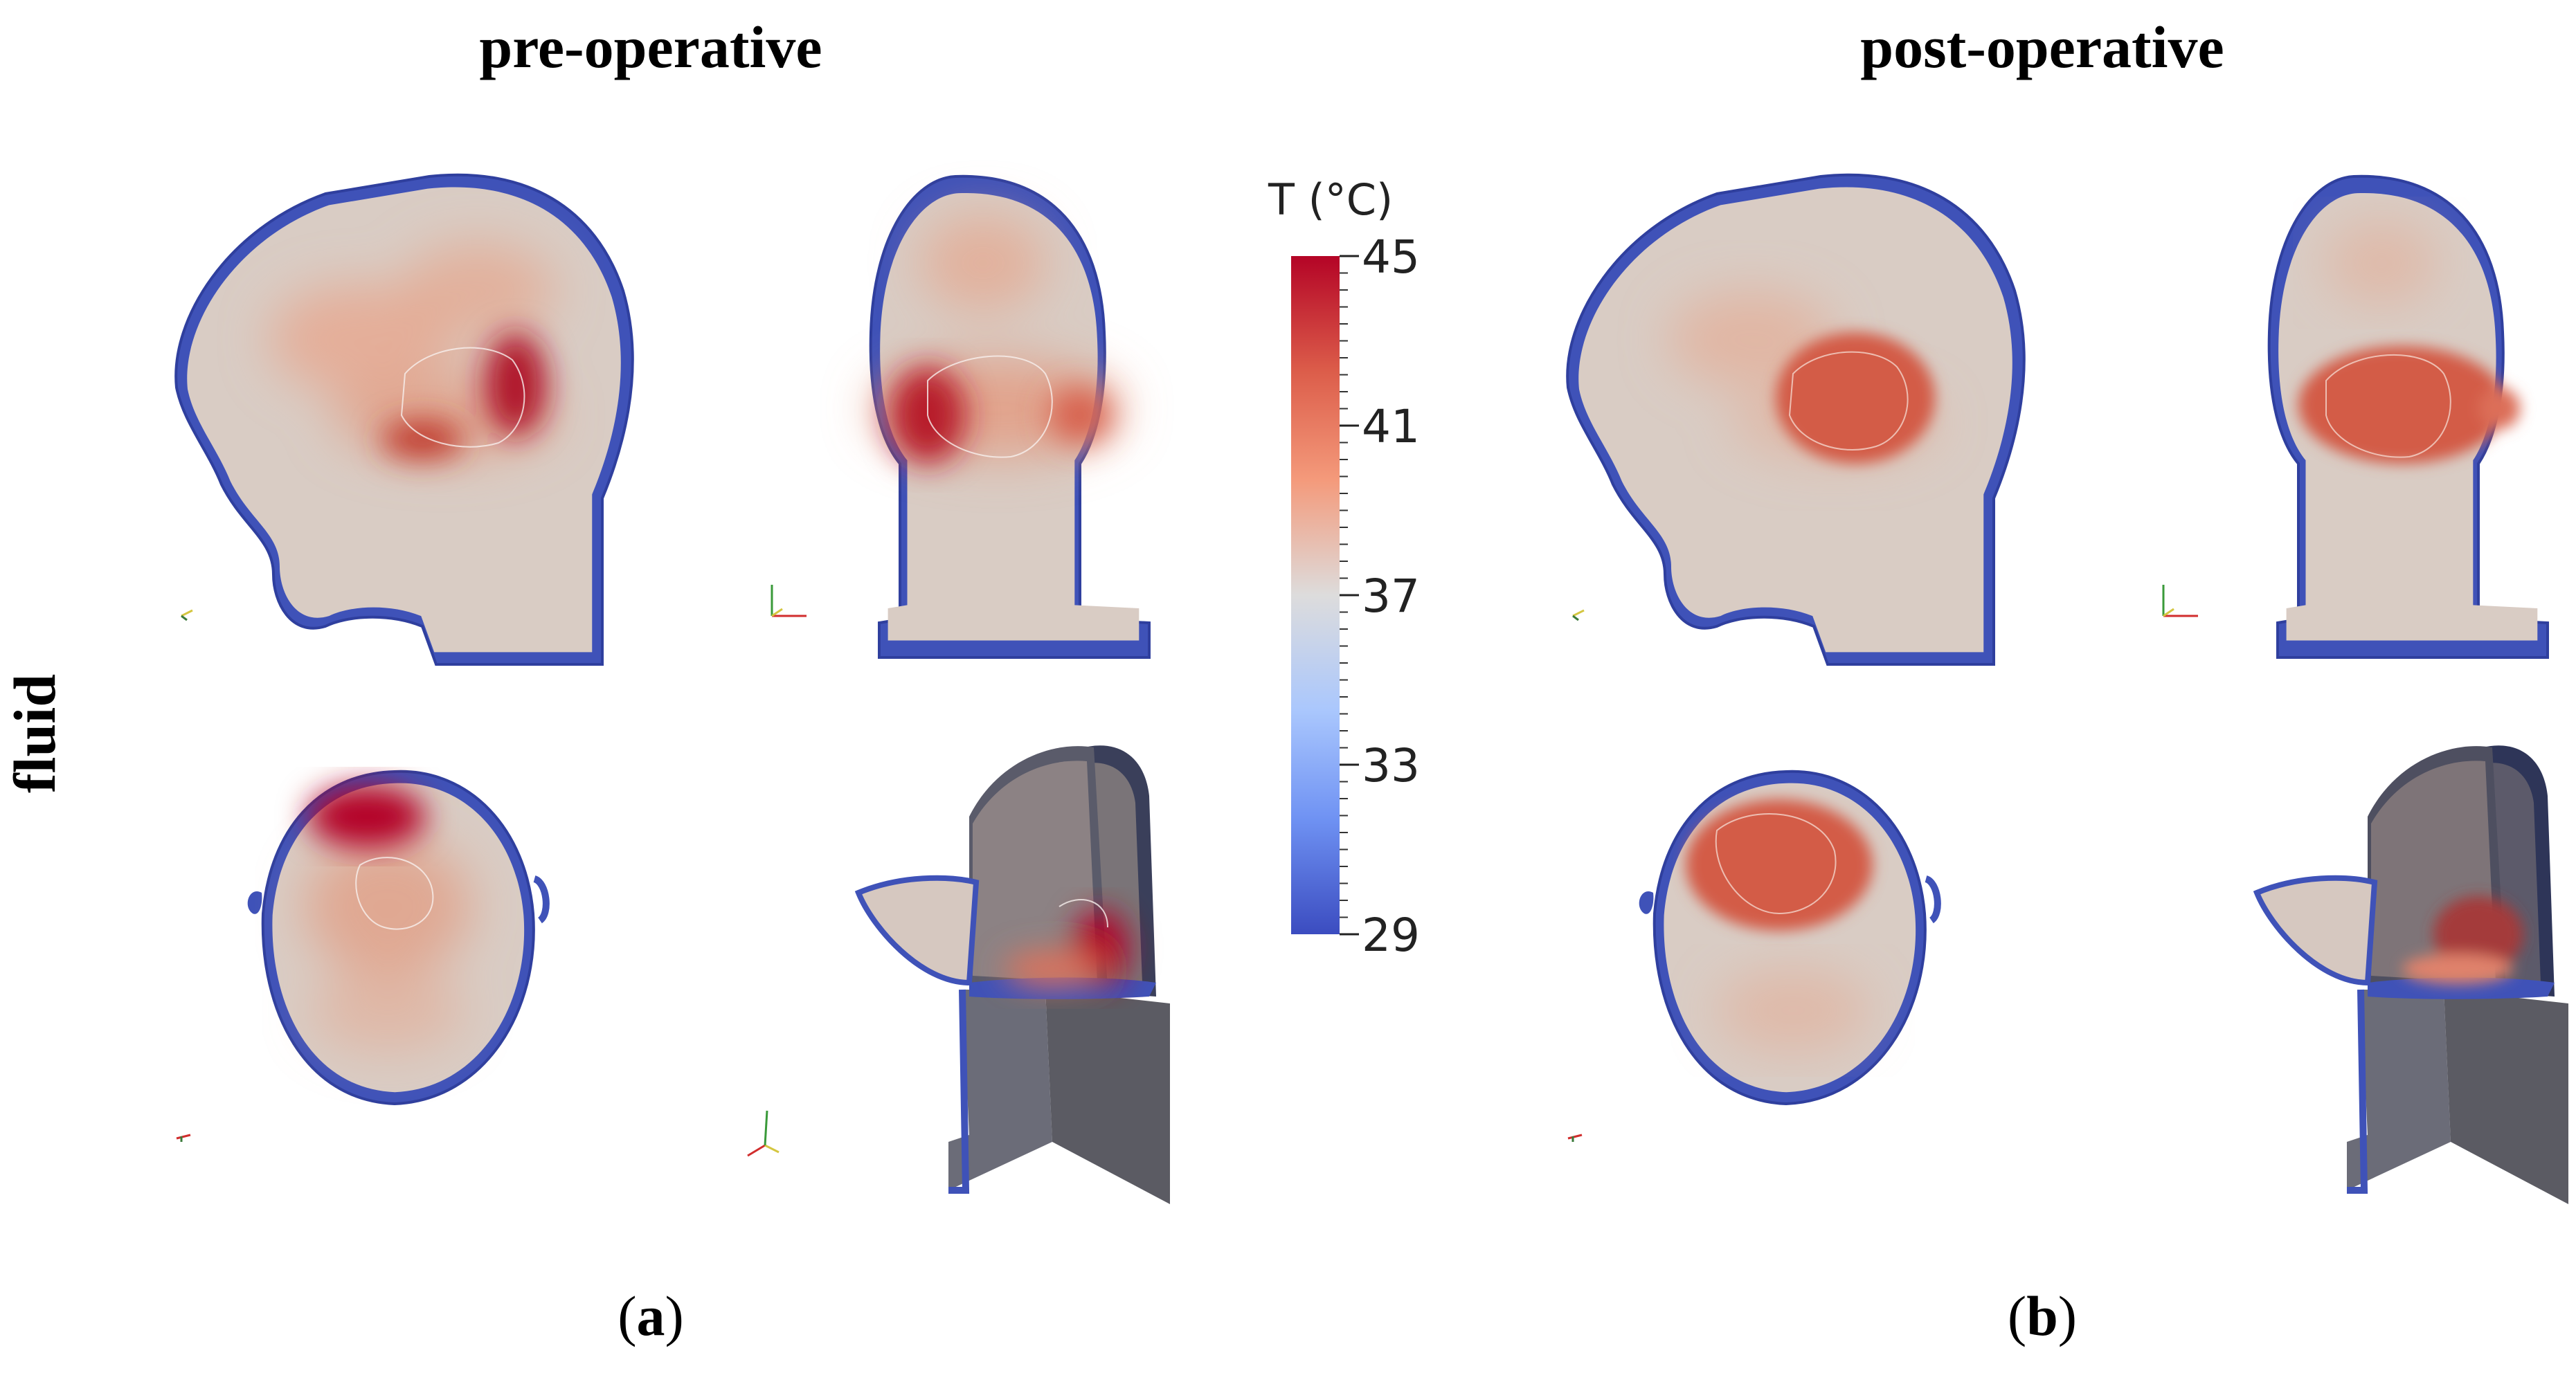 This screenshot has width=2576, height=1382. What do you see at coordinates (2042, 47) in the screenshot?
I see `title-post-operative: post-operative` at bounding box center [2042, 47].